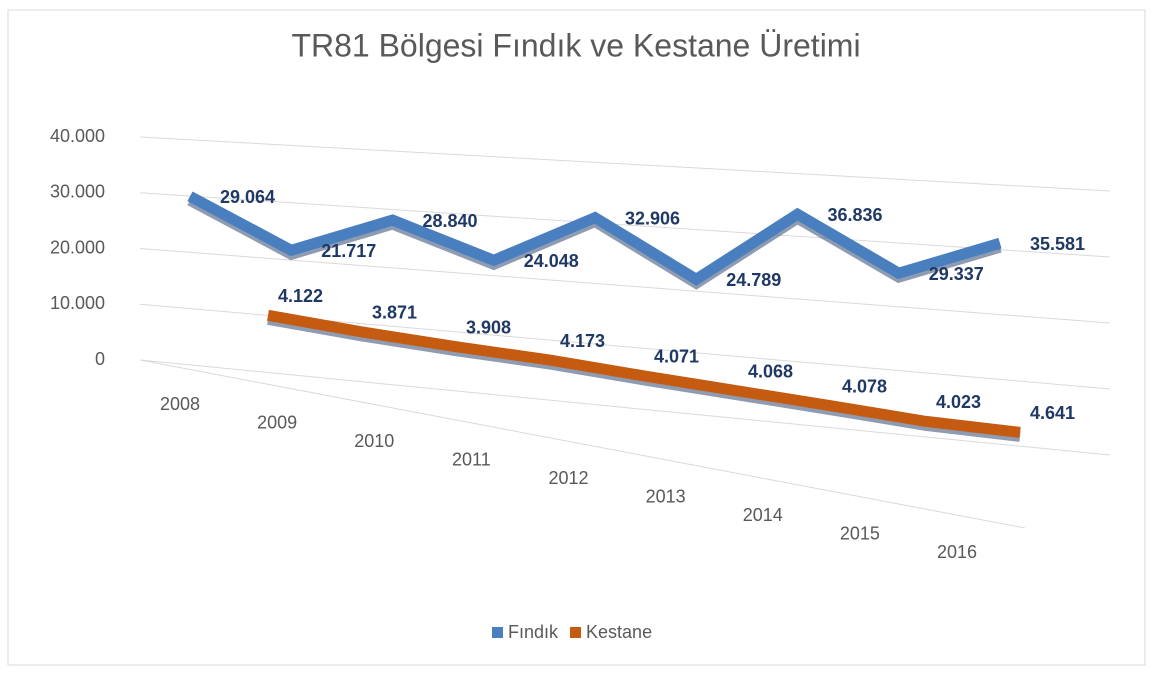 The height and width of the screenshot is (677, 1153). What do you see at coordinates (575, 45) in the screenshot?
I see `chart-title: TR81 Bölgesi Fındık ve Kestane Üretimi` at bounding box center [575, 45].